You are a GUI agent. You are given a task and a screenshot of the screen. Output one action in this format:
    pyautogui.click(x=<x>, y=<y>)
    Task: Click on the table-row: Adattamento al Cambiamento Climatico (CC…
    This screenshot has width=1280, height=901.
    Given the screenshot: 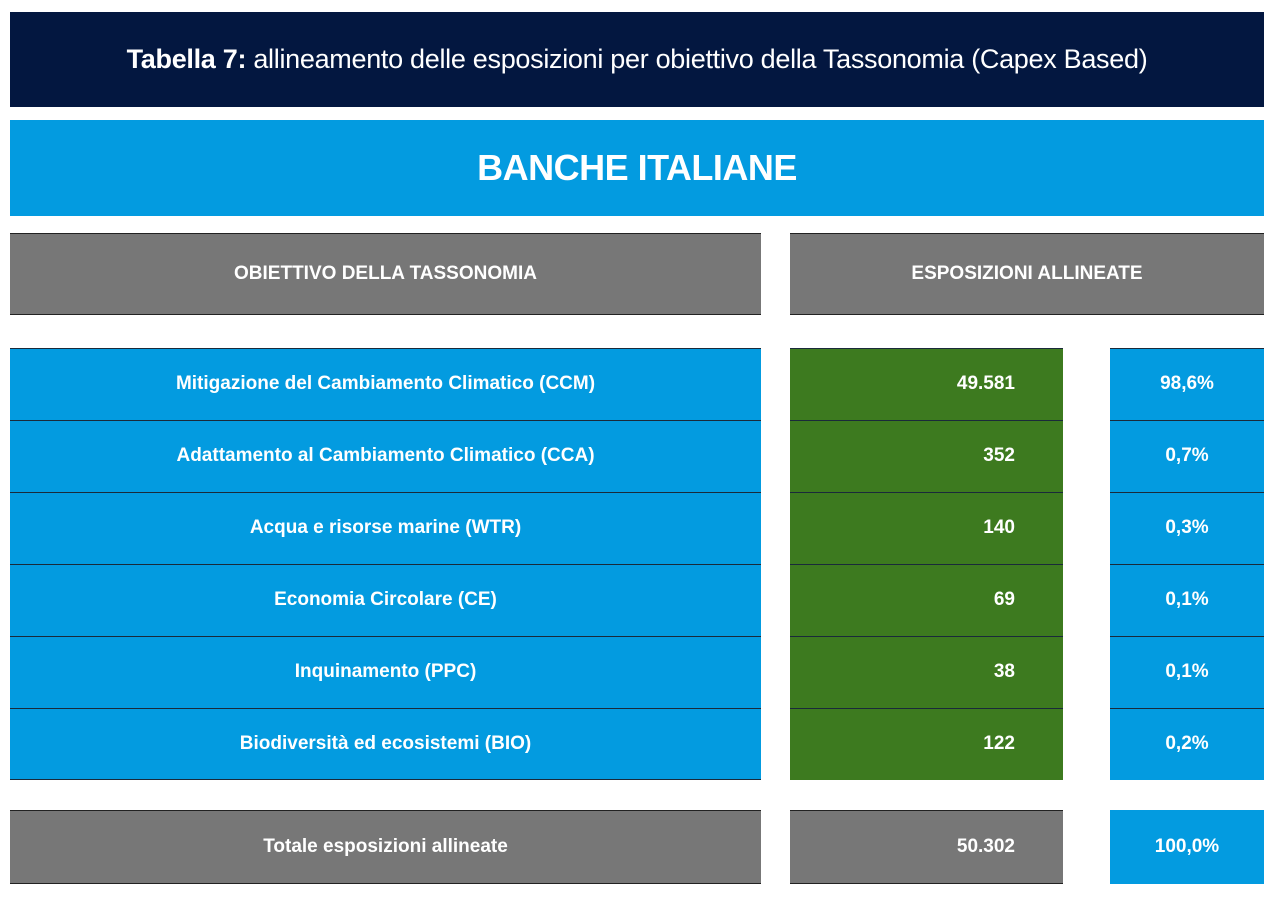 What is the action you would take?
    pyautogui.click(x=640, y=456)
    